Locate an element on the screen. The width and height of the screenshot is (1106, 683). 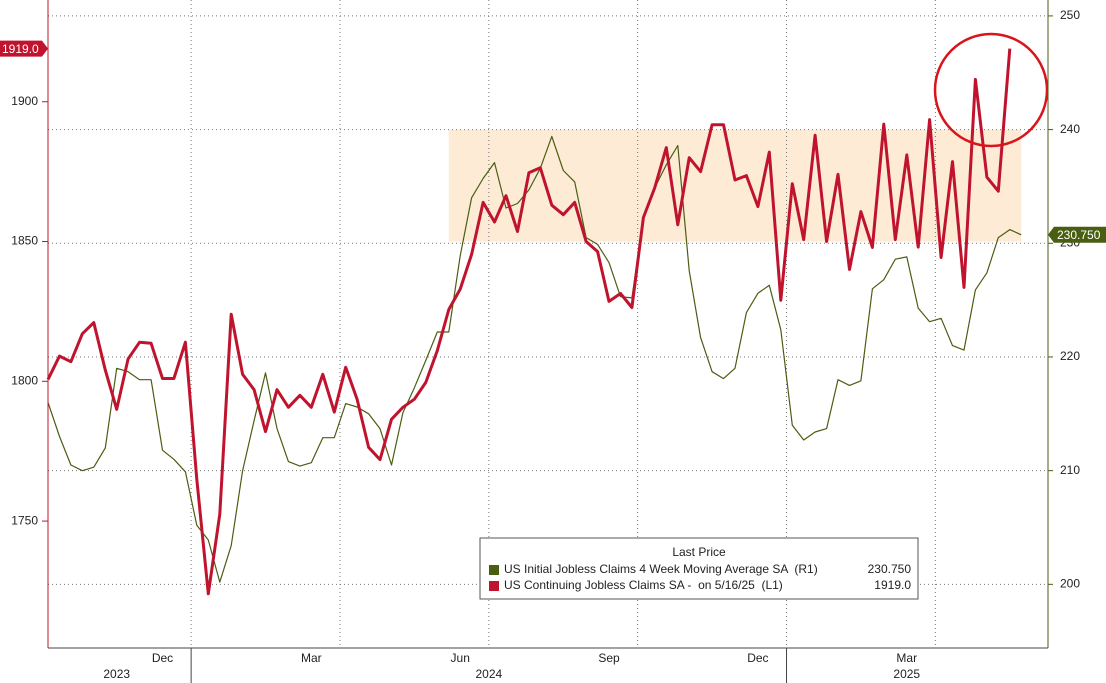
year-label: 2025 is located at coordinates (906, 674).